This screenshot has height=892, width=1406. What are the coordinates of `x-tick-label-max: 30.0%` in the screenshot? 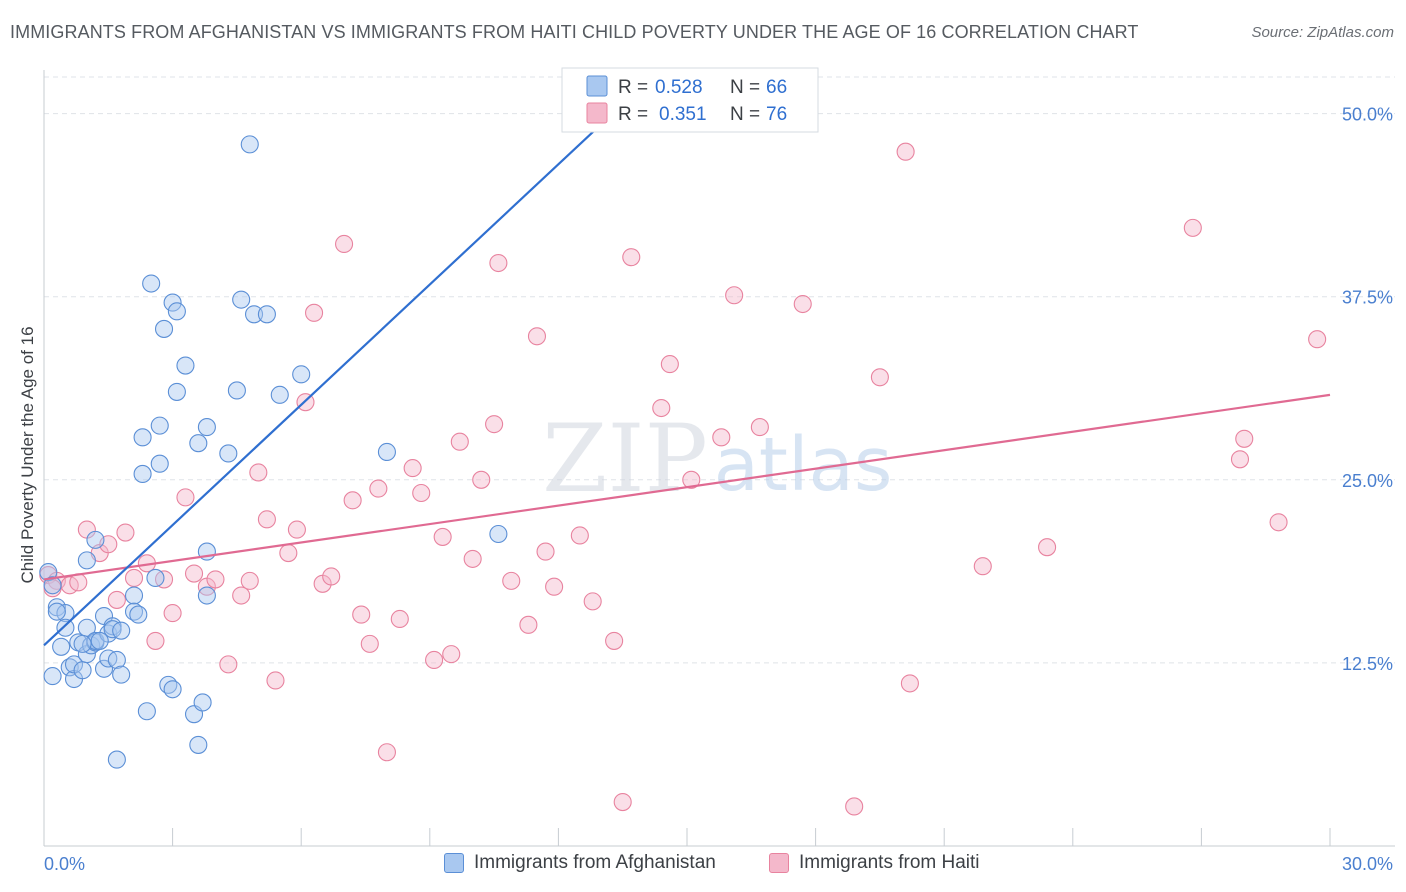 It's located at (1367, 864).